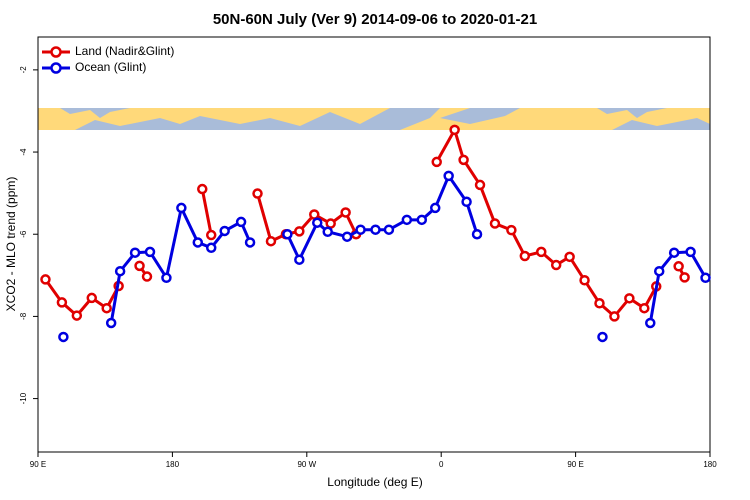 This screenshot has width=750, height=500. I want to click on legend: Land (Nadir&Glint) Ocean (Glint), so click(108, 59).